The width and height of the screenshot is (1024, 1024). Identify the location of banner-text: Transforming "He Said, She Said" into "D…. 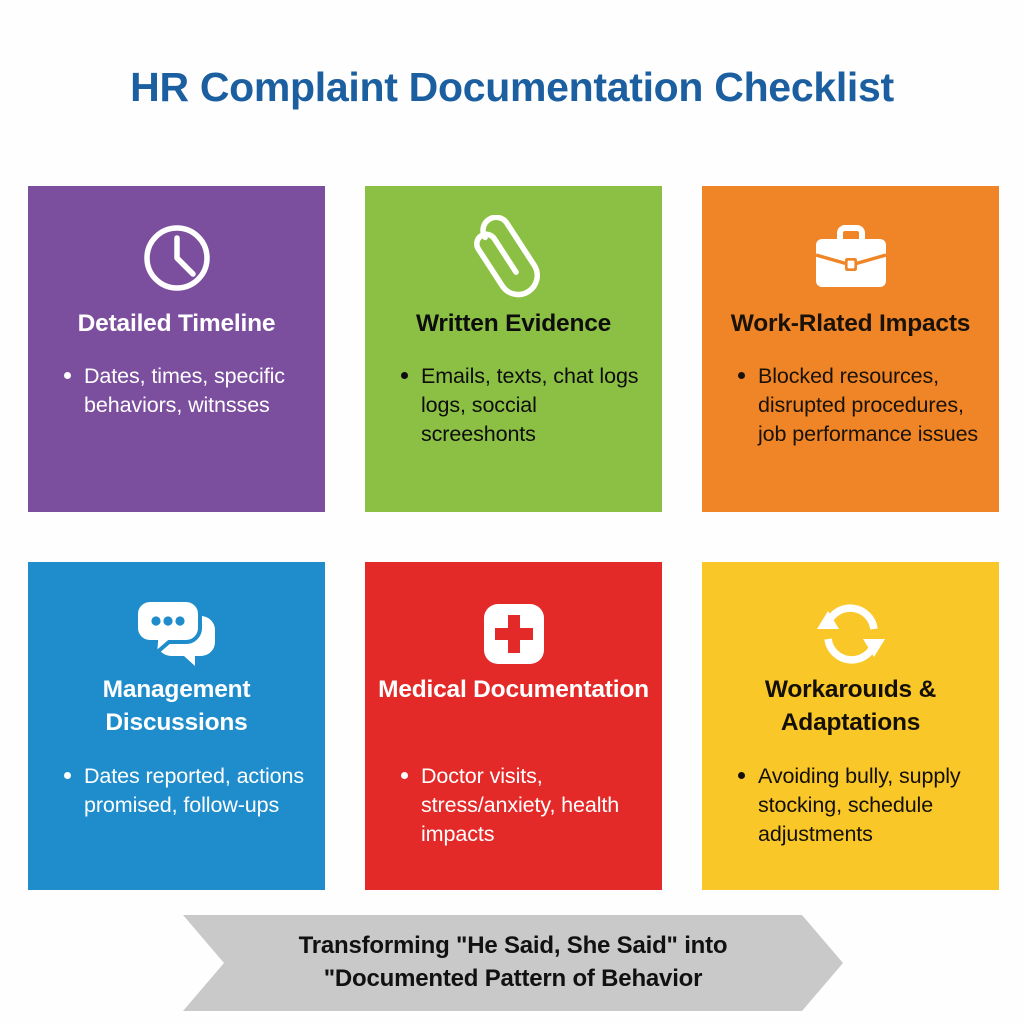
(513, 962).